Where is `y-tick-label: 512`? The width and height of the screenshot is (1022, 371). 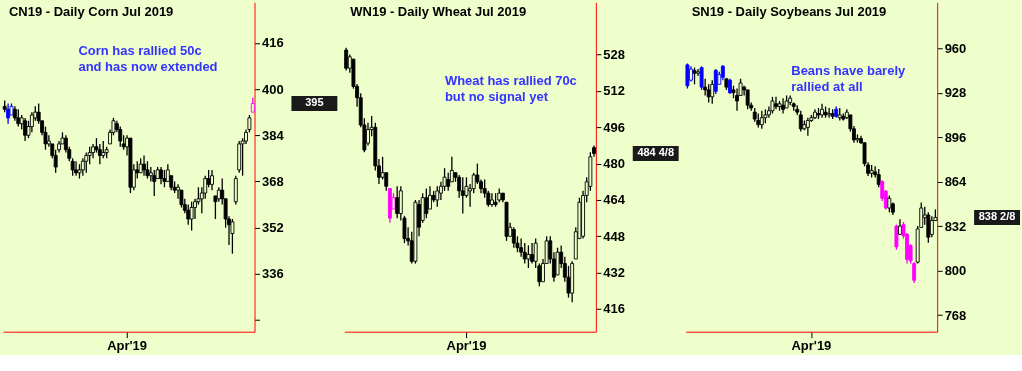 y-tick-label: 512 is located at coordinates (614, 91).